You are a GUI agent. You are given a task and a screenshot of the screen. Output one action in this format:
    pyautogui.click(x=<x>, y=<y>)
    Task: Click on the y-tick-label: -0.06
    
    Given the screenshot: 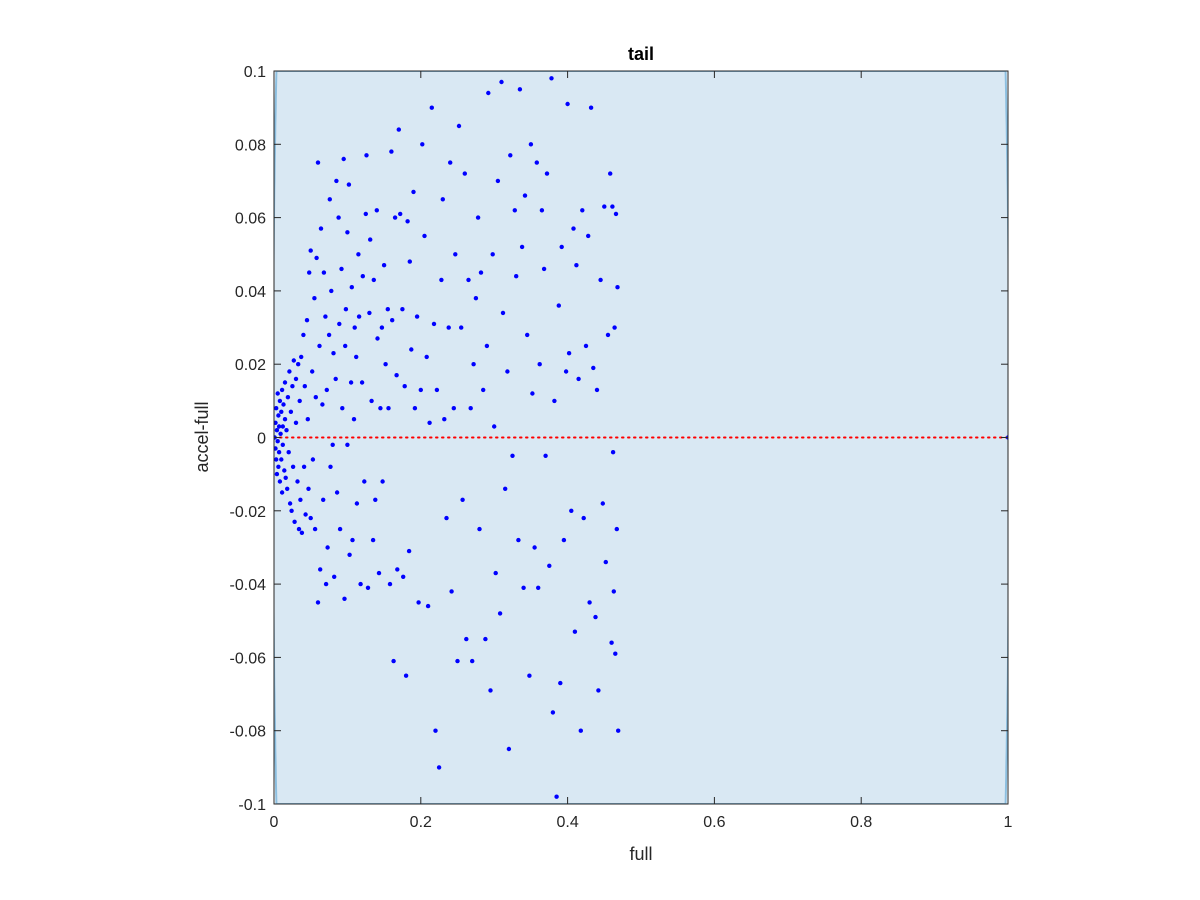 What is the action you would take?
    pyautogui.click(x=248, y=658)
    